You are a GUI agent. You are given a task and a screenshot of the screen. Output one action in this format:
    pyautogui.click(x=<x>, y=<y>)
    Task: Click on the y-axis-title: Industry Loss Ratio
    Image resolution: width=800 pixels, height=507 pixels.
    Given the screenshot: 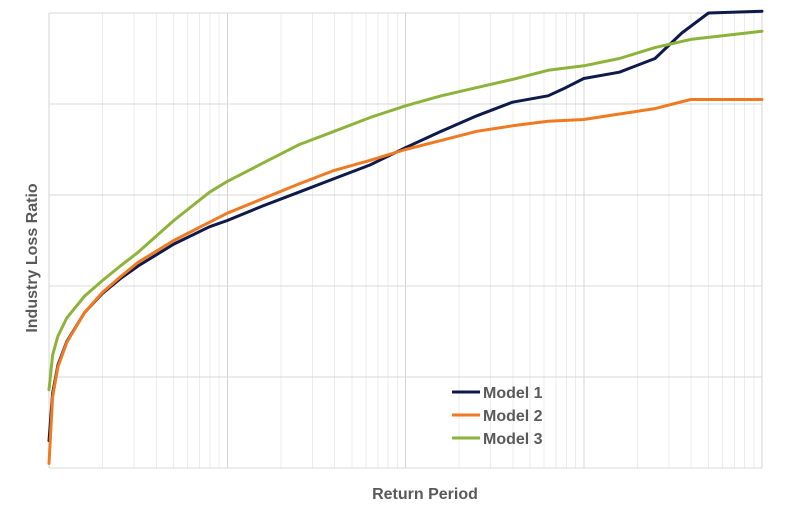 What is the action you would take?
    pyautogui.click(x=32, y=258)
    